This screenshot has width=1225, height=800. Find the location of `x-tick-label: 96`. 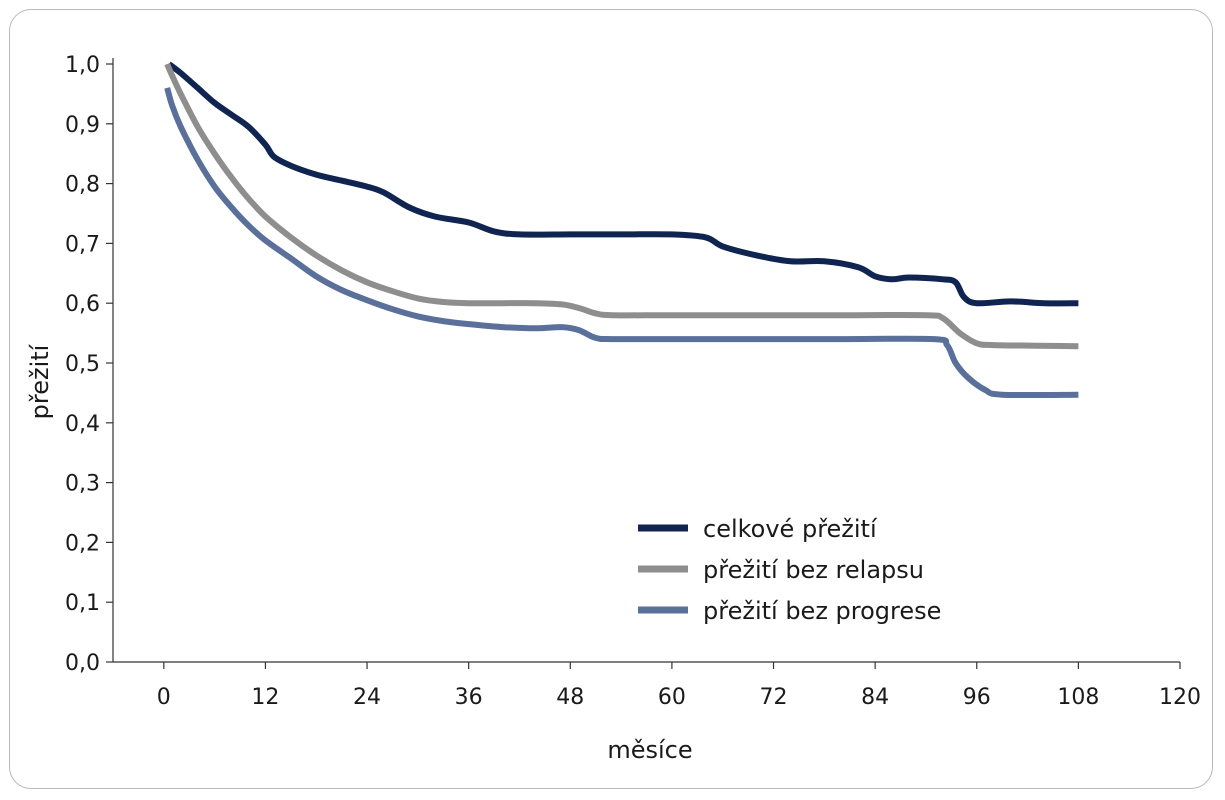

x-tick-label: 96 is located at coordinates (977, 697).